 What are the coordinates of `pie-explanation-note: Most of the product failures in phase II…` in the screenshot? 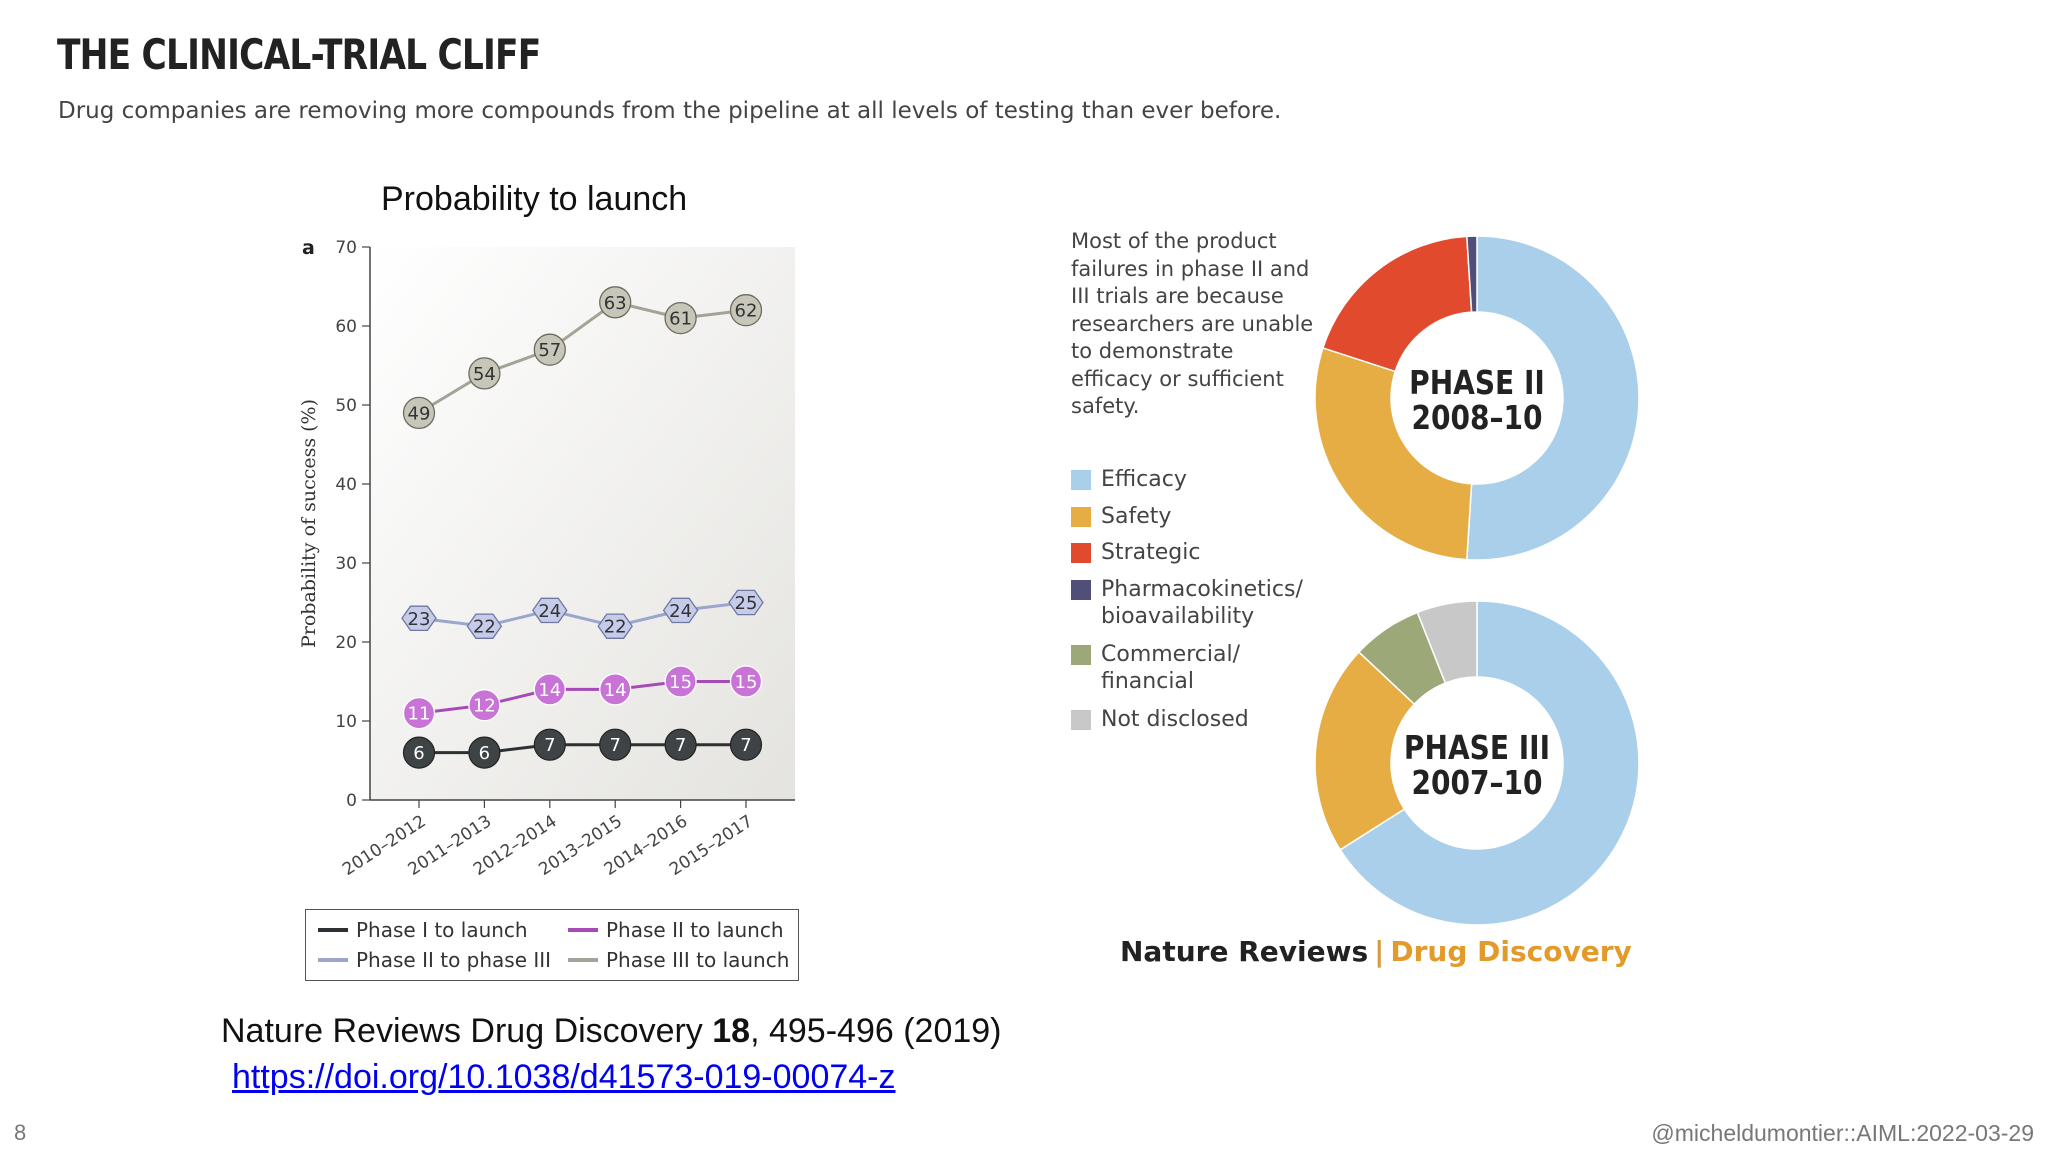 It's located at (1192, 323).